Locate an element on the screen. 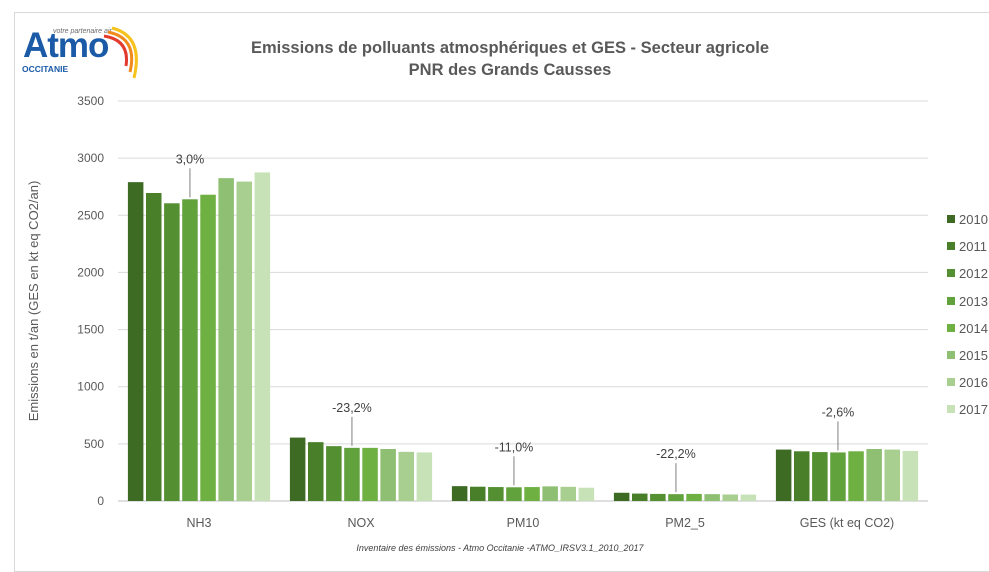 The image size is (989, 572). annotation-label: -11,0% is located at coordinates (514, 447).